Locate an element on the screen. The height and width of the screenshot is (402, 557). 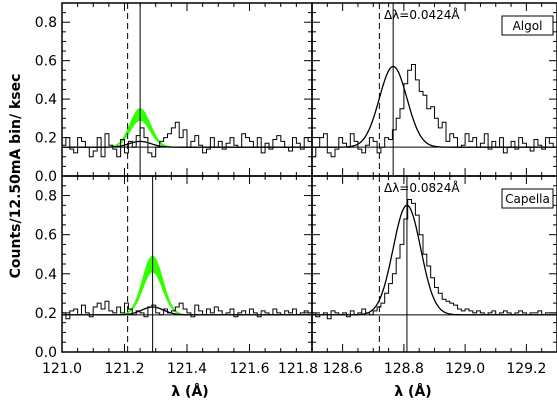
x-tick-label: 129.0 is located at coordinates (465, 369).